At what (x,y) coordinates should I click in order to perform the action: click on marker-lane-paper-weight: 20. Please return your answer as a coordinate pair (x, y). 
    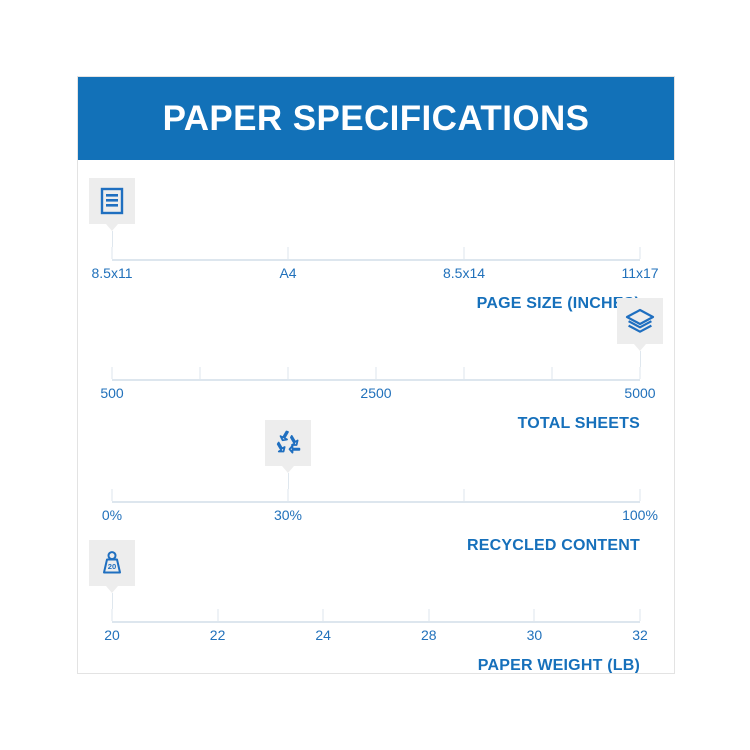
    Looking at the image, I should click on (364, 571).